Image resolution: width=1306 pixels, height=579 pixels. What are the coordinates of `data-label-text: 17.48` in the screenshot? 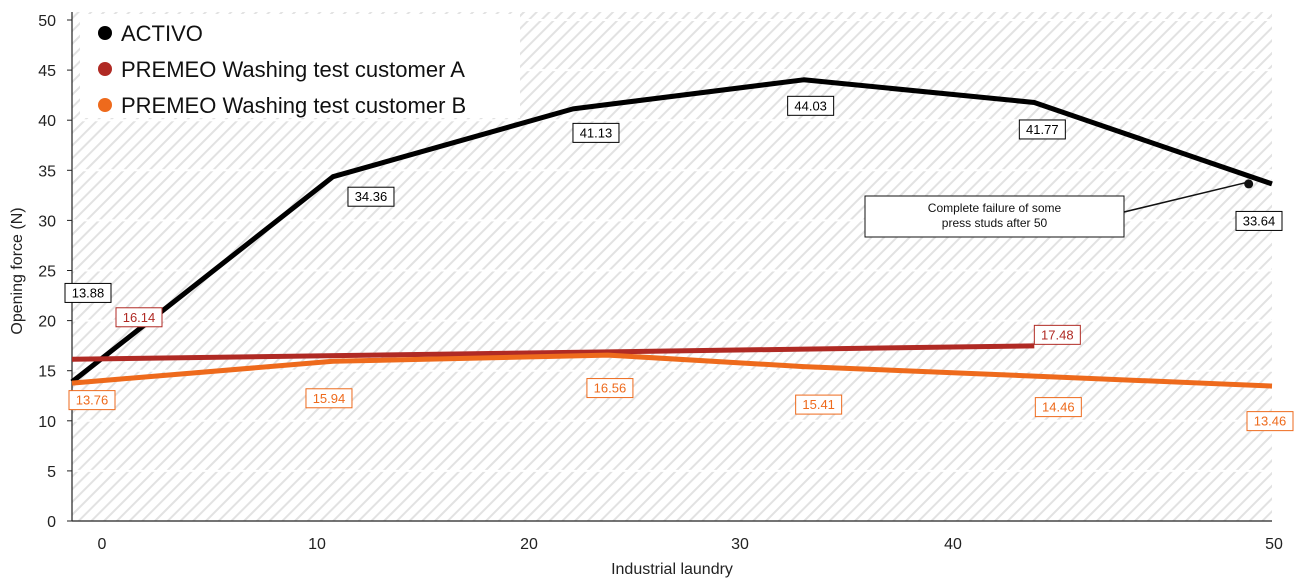 It's located at (1057, 334).